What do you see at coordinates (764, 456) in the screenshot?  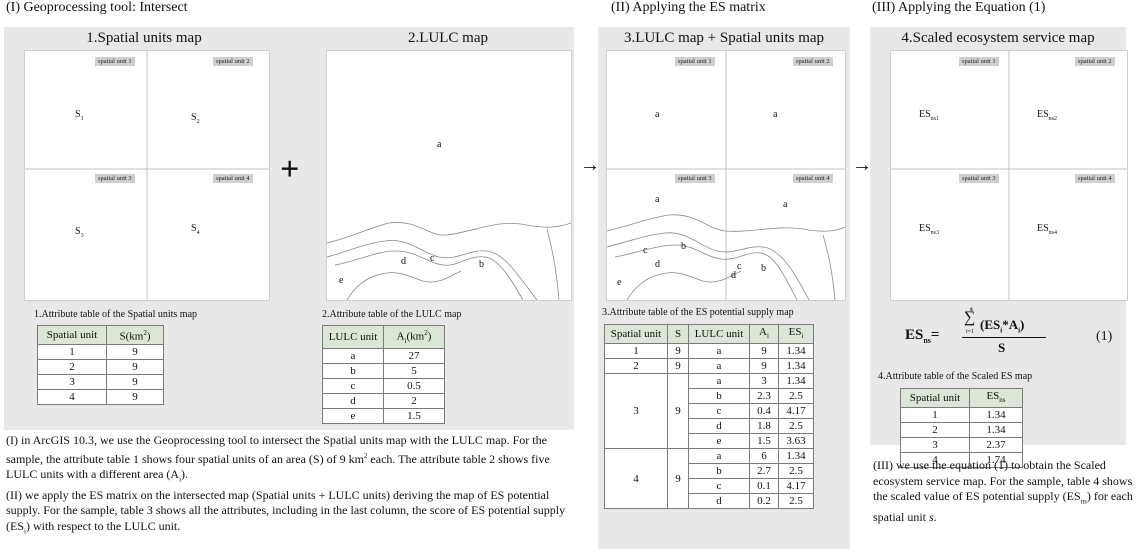 I see `t3-cell-area: 6` at bounding box center [764, 456].